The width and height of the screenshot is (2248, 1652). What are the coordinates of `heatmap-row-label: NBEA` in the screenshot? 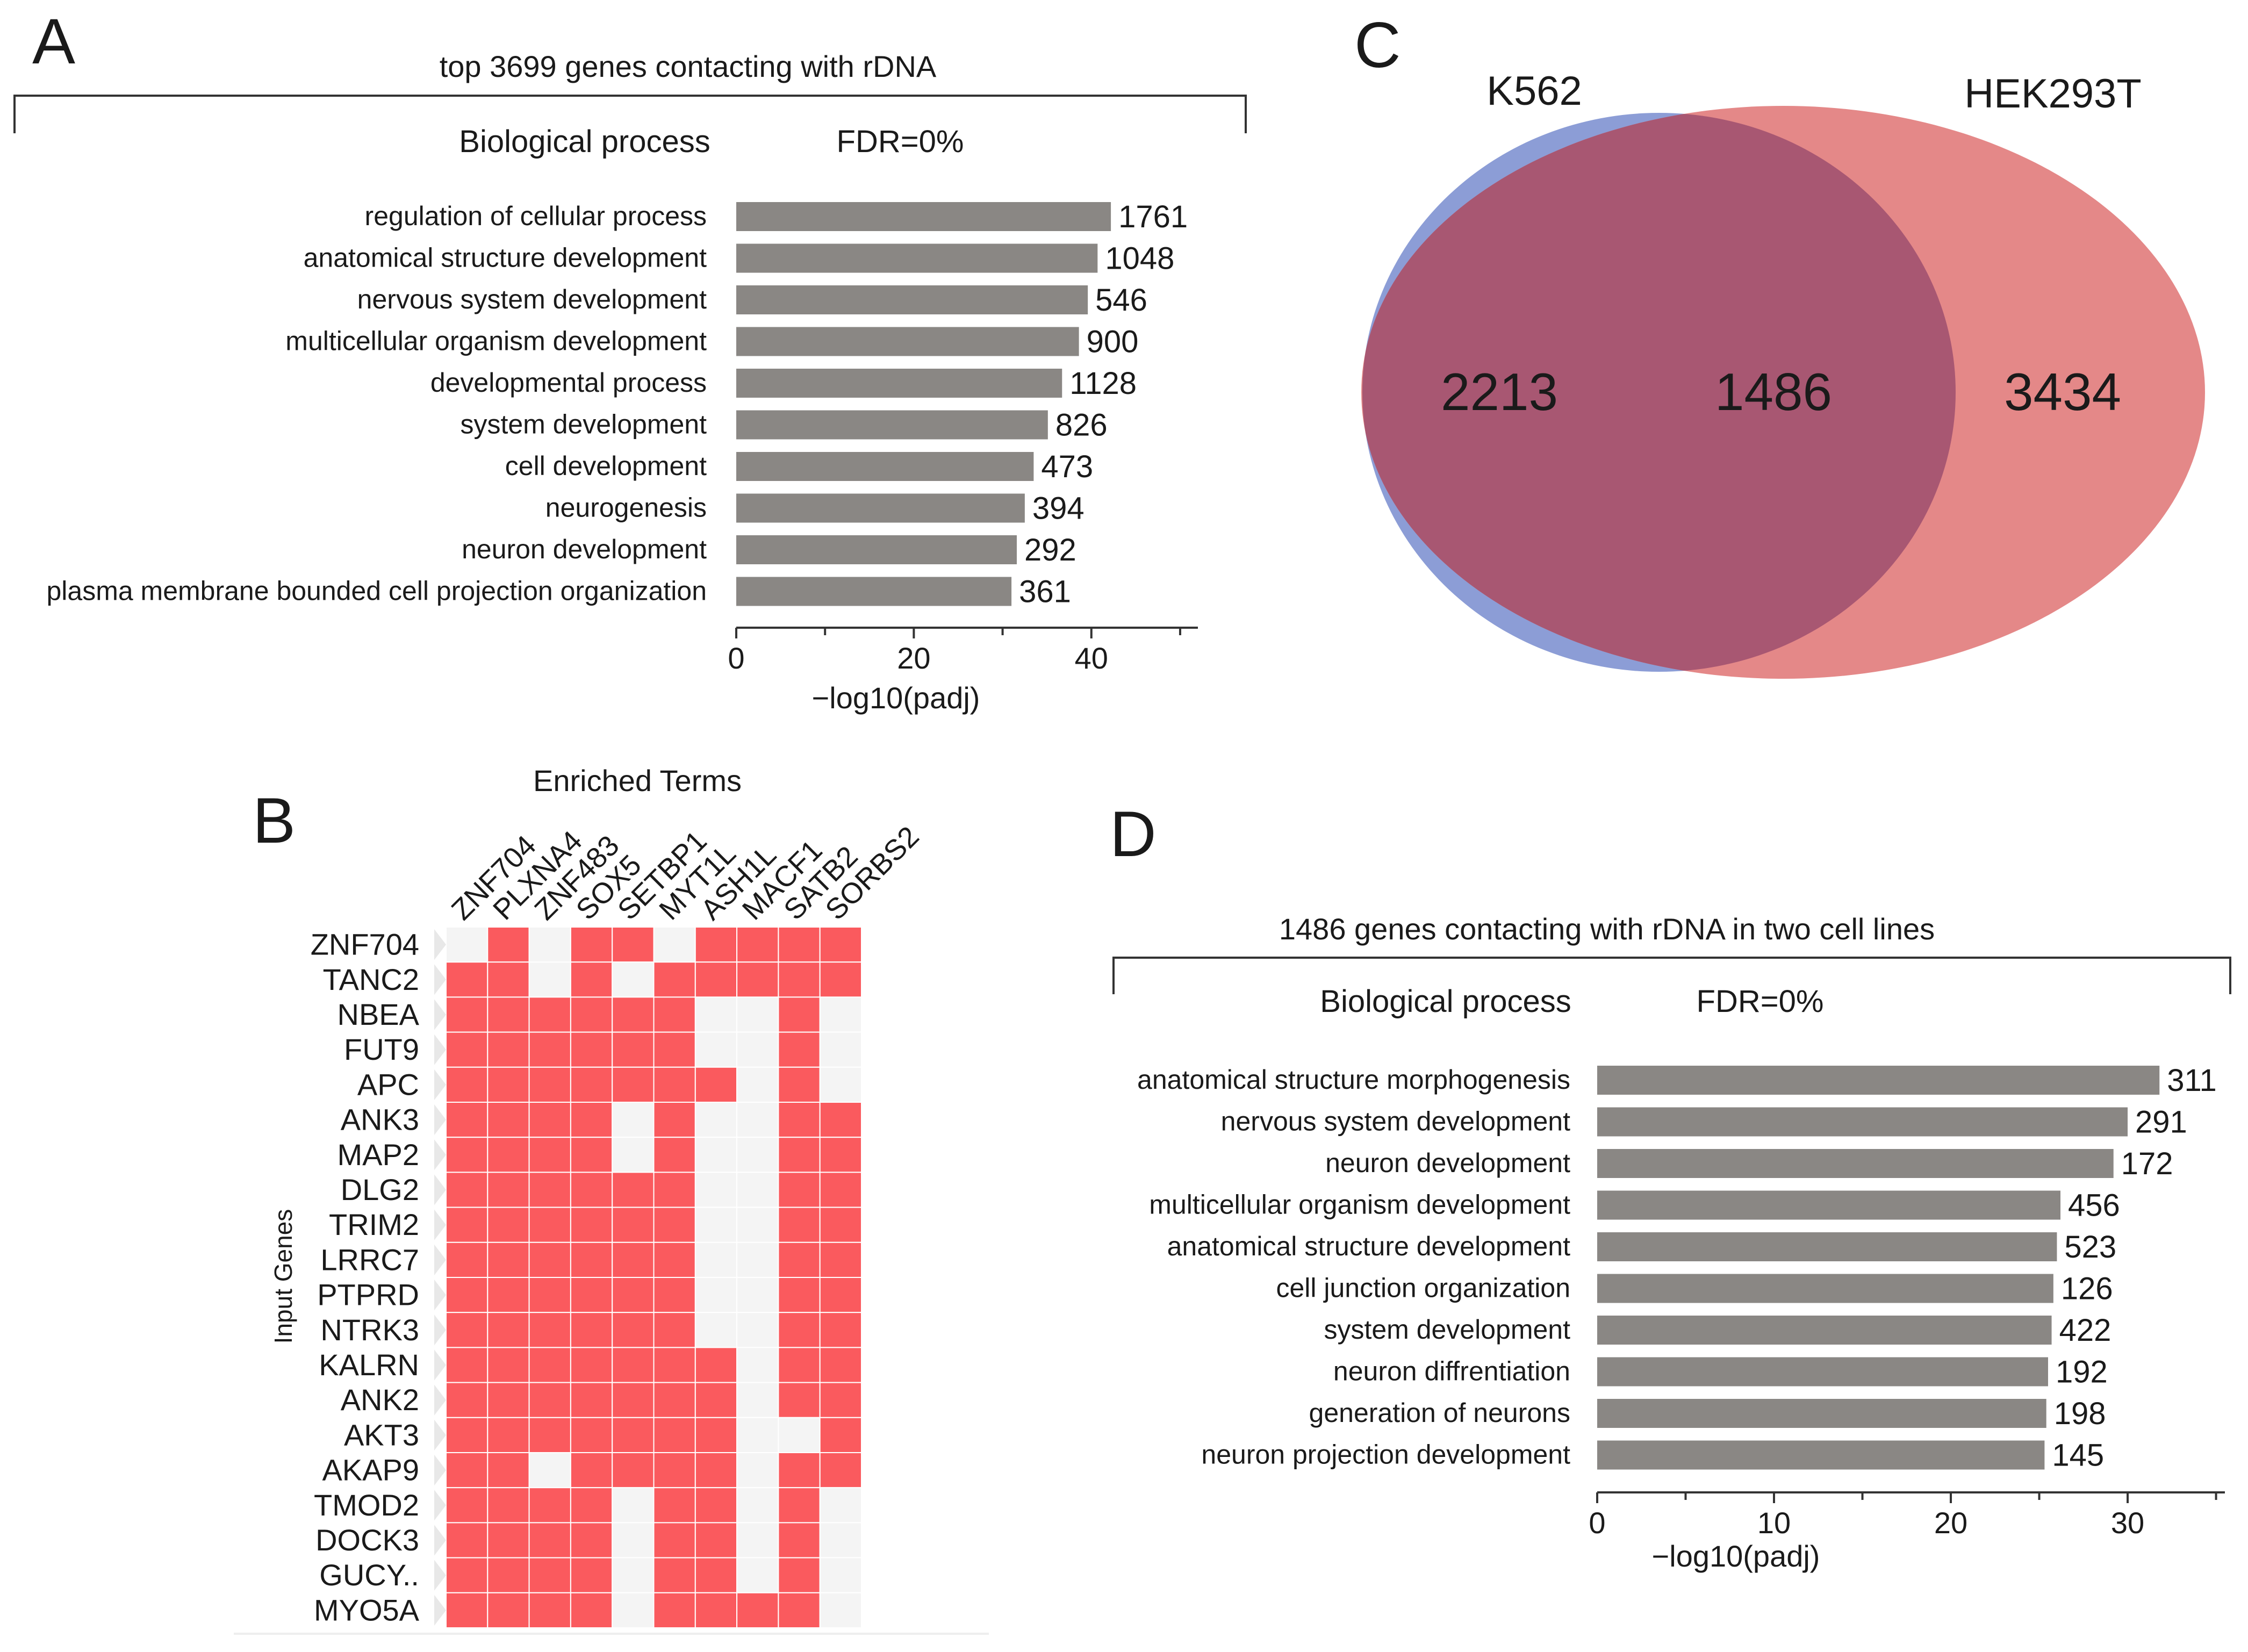 It's located at (378, 1014).